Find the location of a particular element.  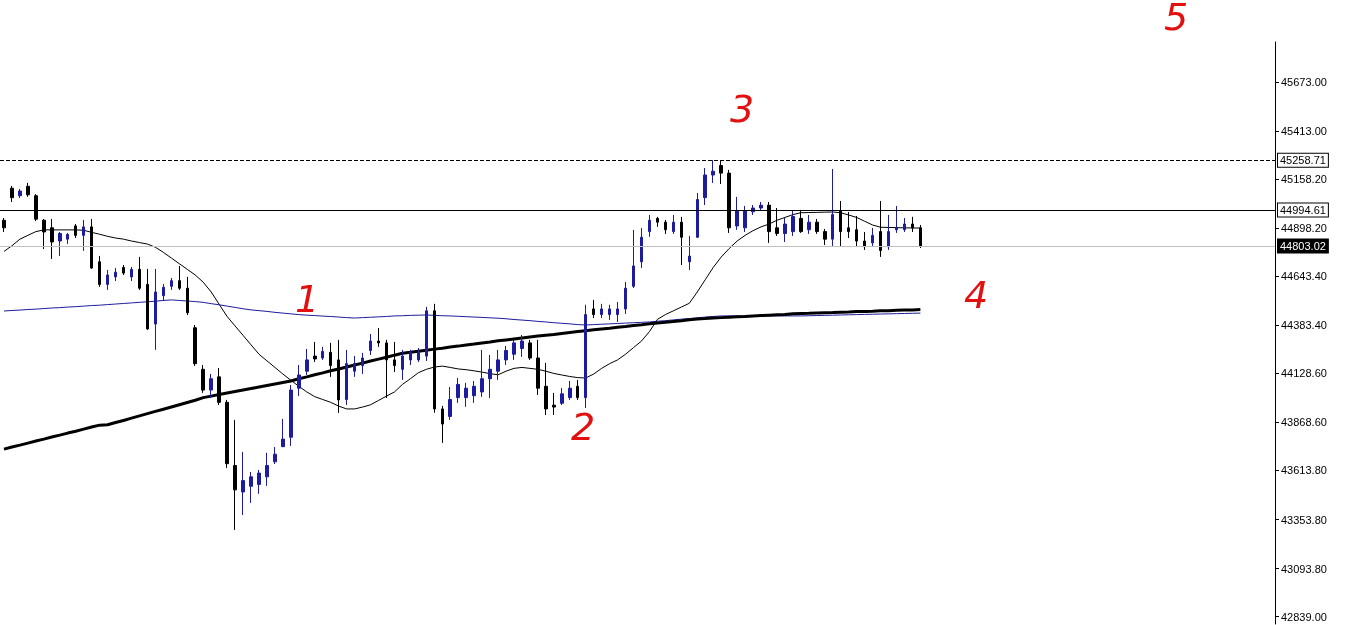

annotation: 3 is located at coordinates (742, 109).